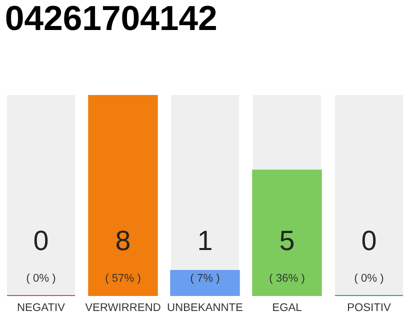  I want to click on x-tick-label: NEGATIV, so click(41, 307).